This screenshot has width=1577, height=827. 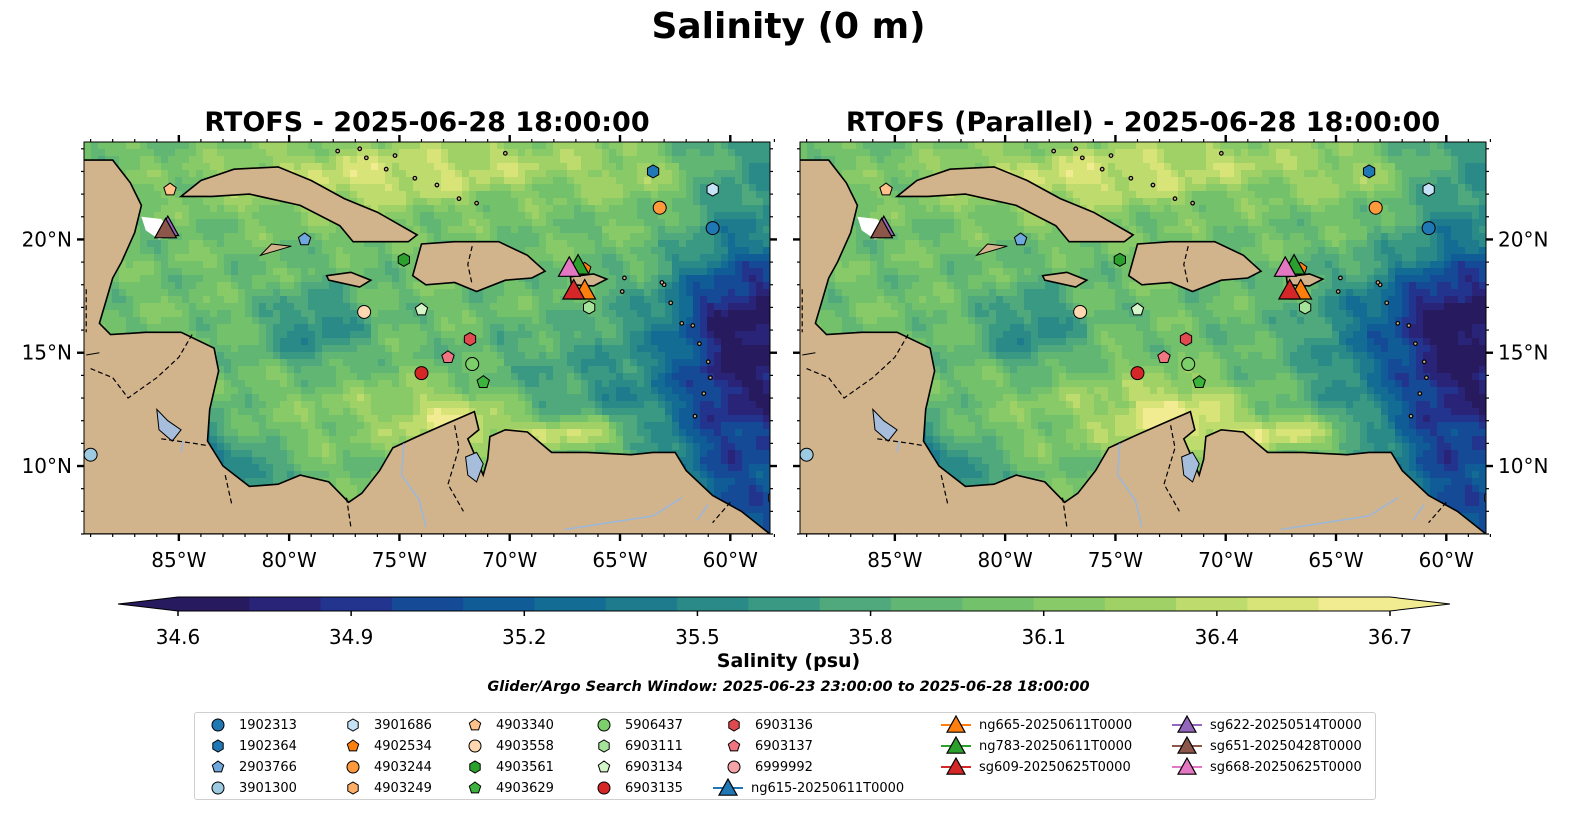 I want to click on legend-item-6903111: 6903111, so click(x=636, y=746).